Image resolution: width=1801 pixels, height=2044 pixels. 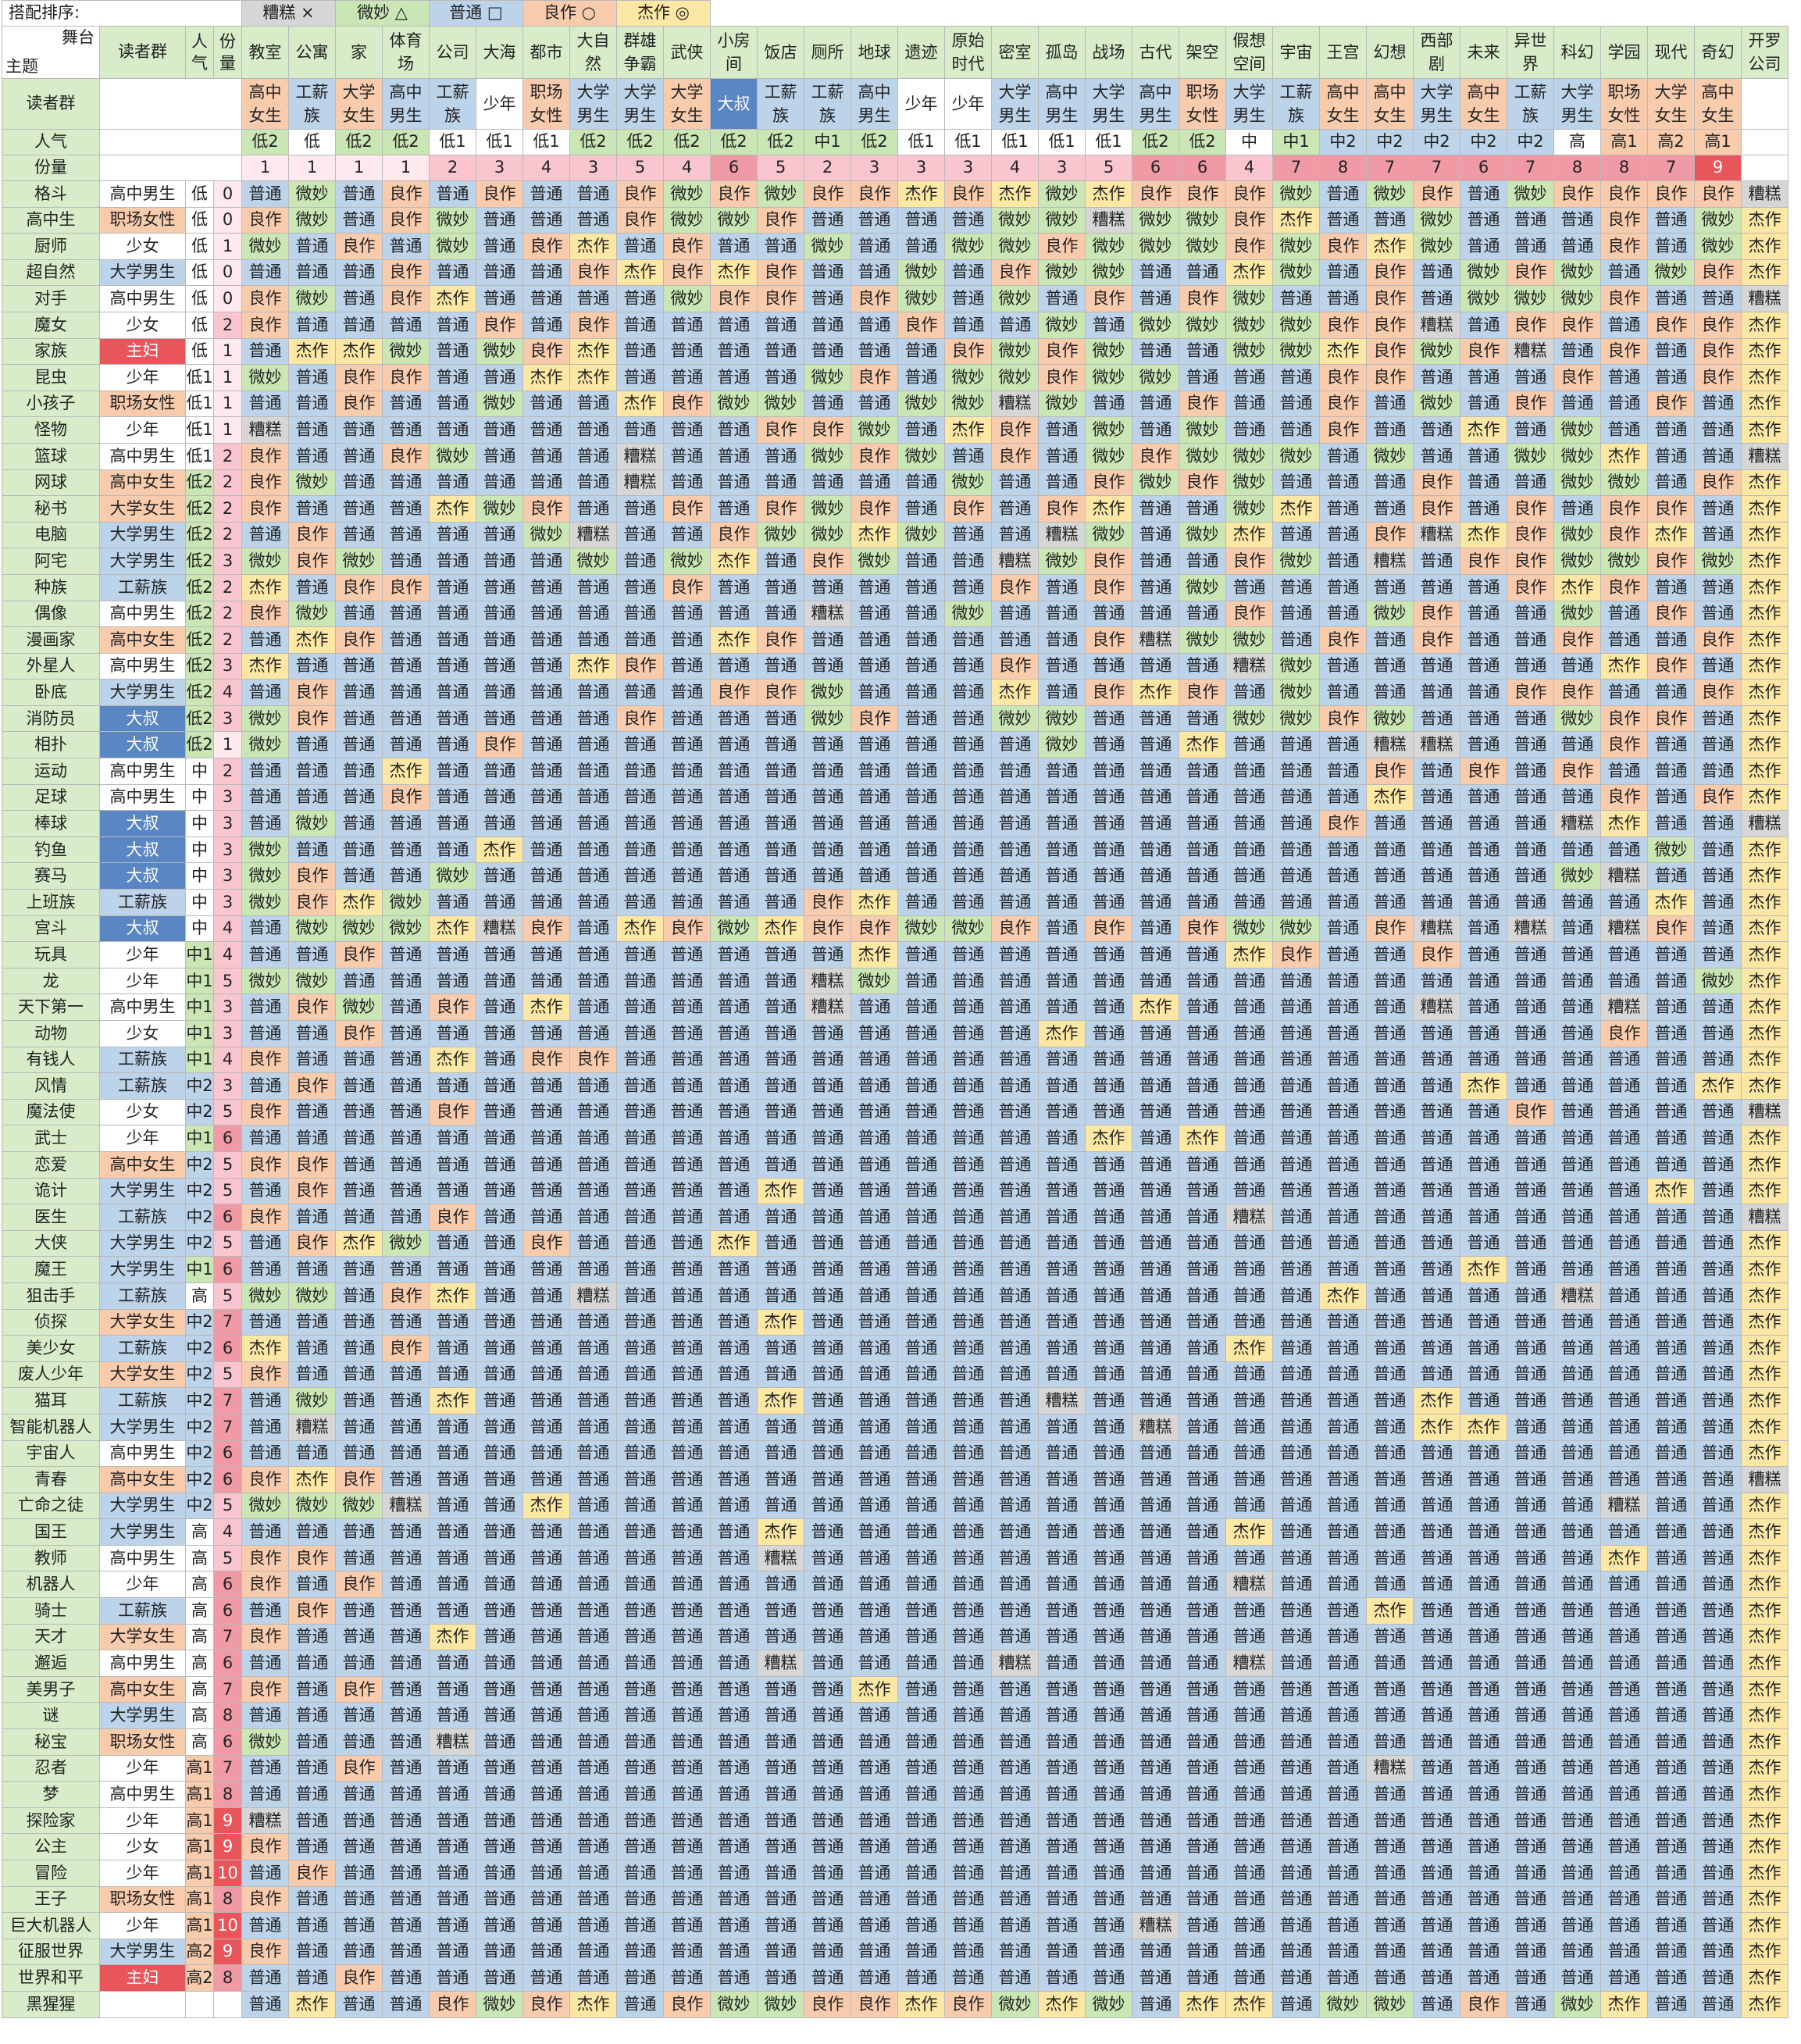 I want to click on stage-header: 西部剧, so click(x=1436, y=53).